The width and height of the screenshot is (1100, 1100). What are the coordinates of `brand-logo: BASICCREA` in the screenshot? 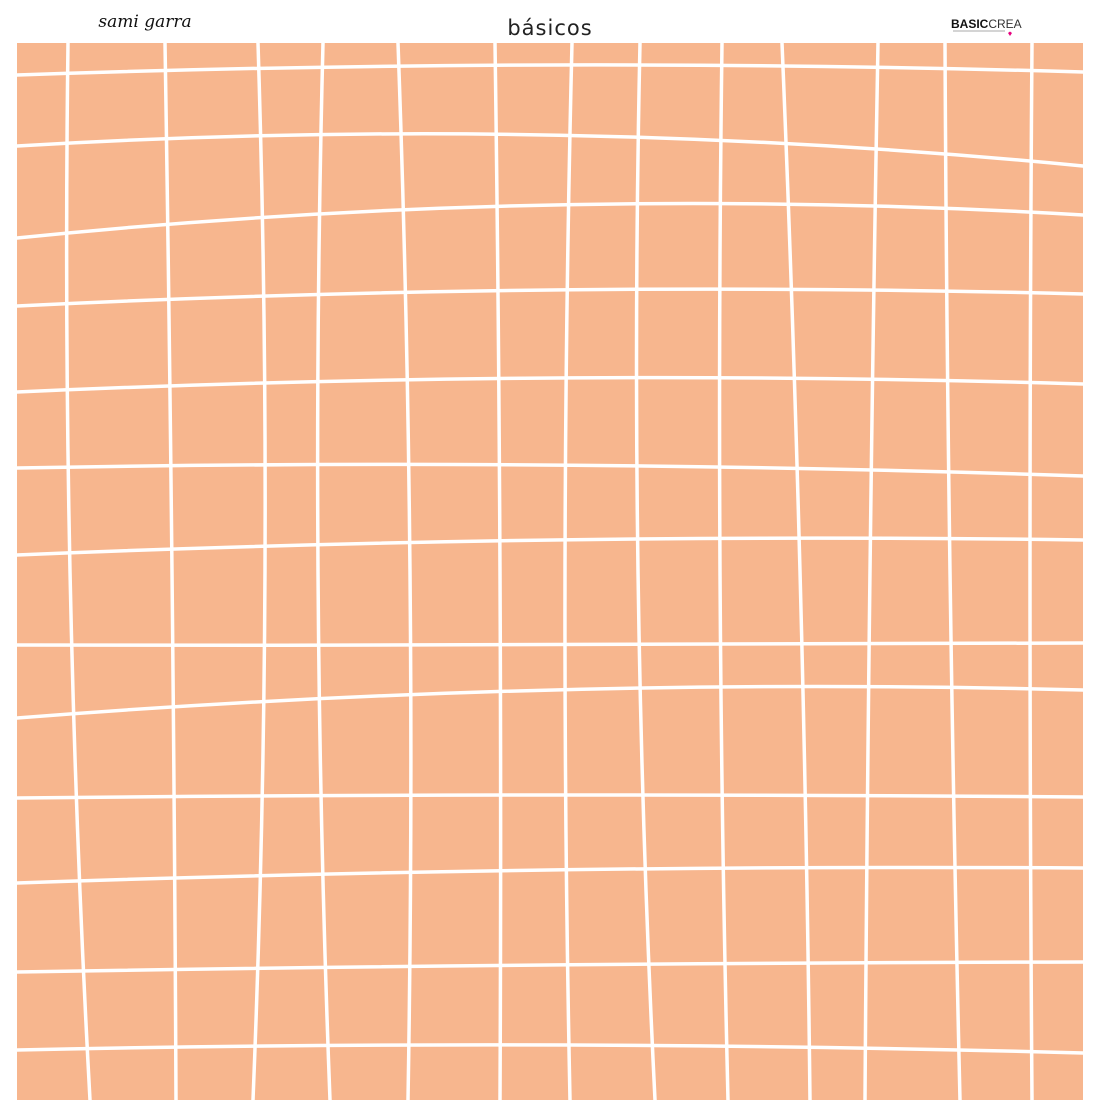 It's located at (986, 24).